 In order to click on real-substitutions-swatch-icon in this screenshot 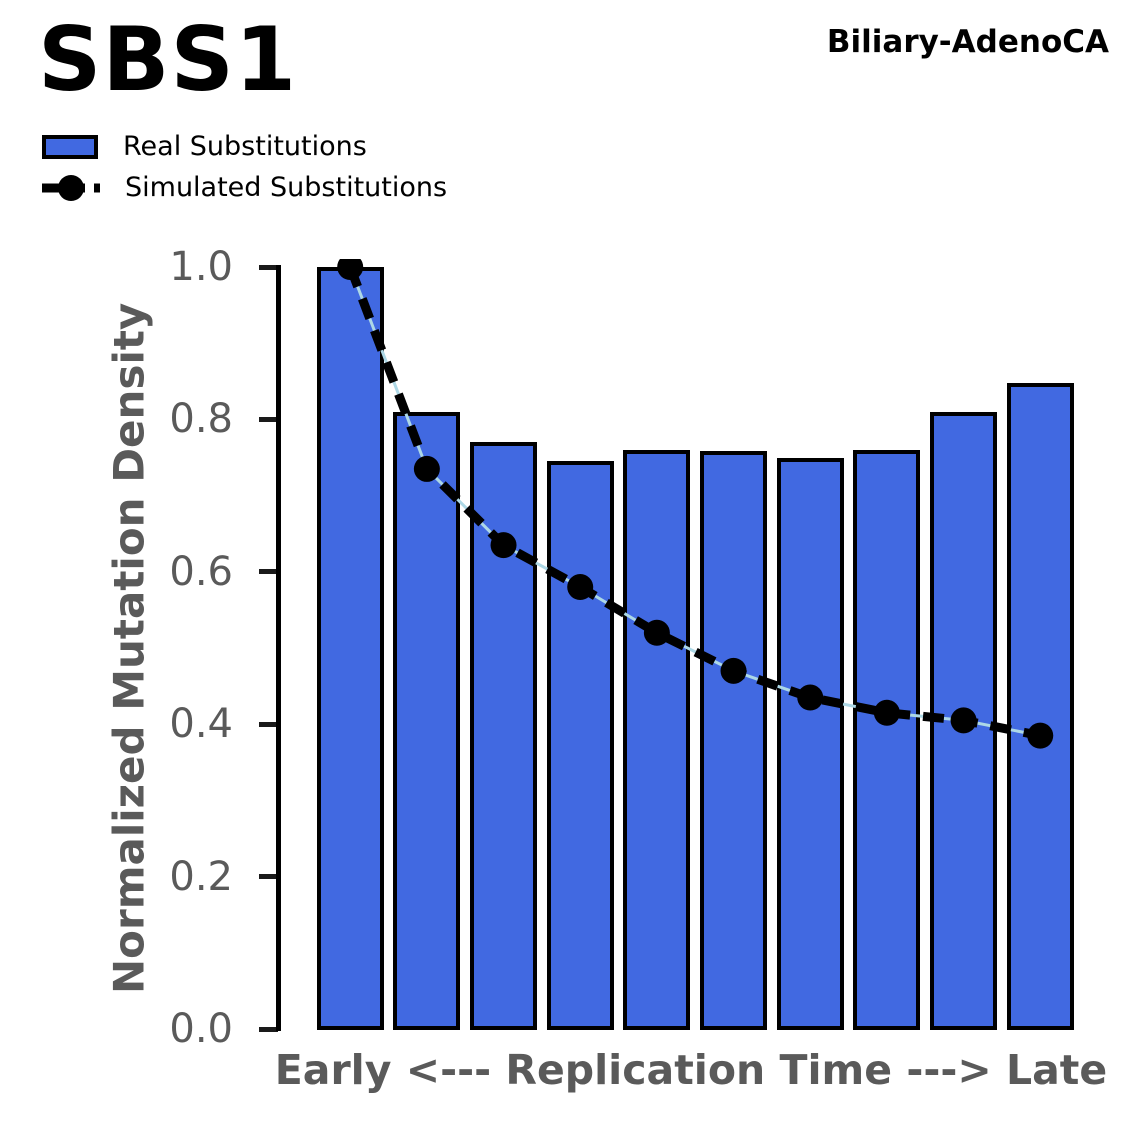, I will do `click(70, 146)`.